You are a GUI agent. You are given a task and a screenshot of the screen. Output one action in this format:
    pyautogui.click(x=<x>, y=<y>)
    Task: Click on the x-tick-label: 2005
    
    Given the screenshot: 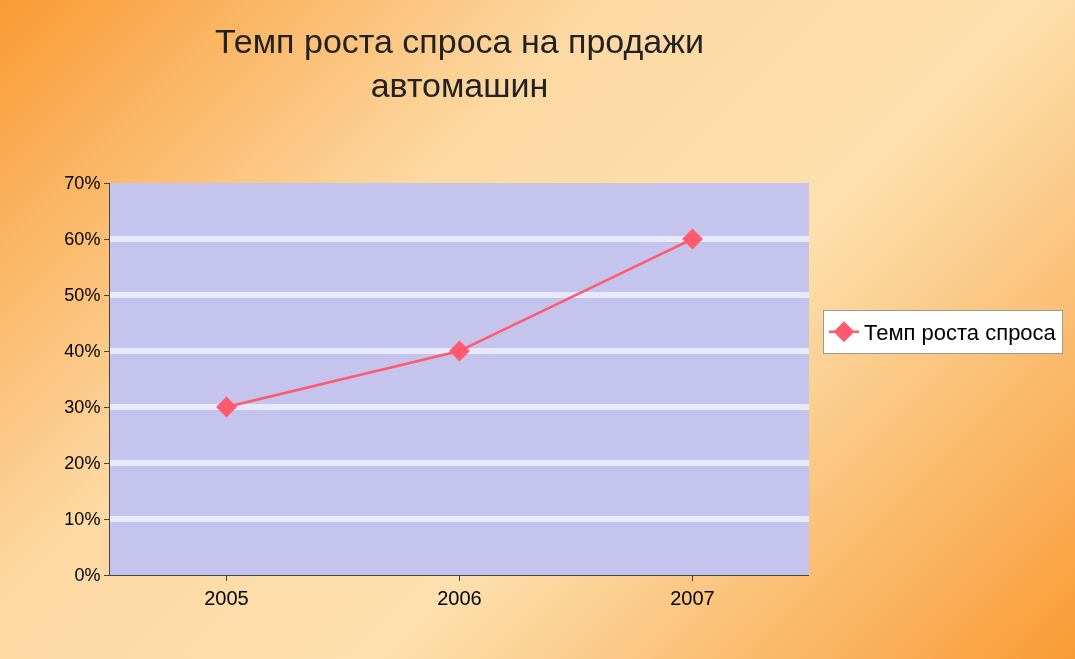 What is the action you would take?
    pyautogui.click(x=226, y=598)
    